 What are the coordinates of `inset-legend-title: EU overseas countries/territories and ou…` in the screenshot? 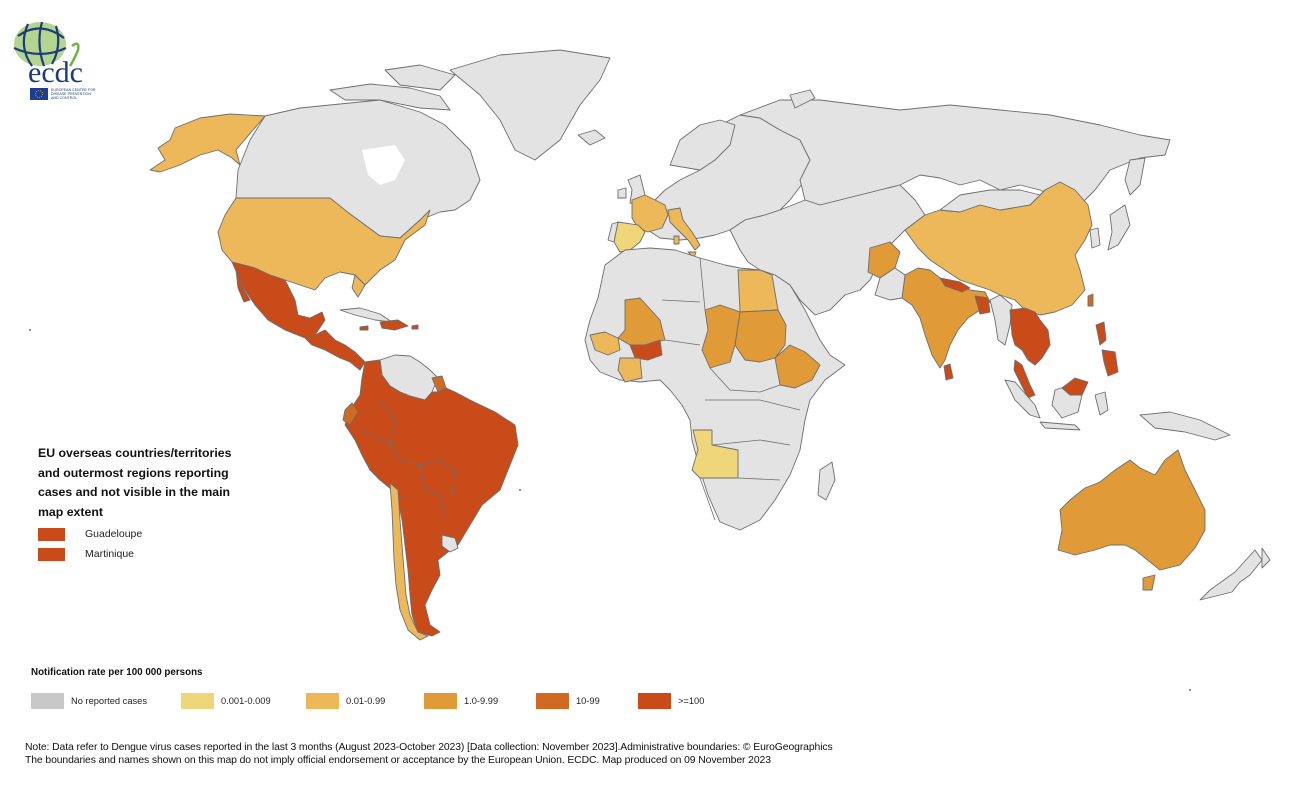 It's located at (135, 482).